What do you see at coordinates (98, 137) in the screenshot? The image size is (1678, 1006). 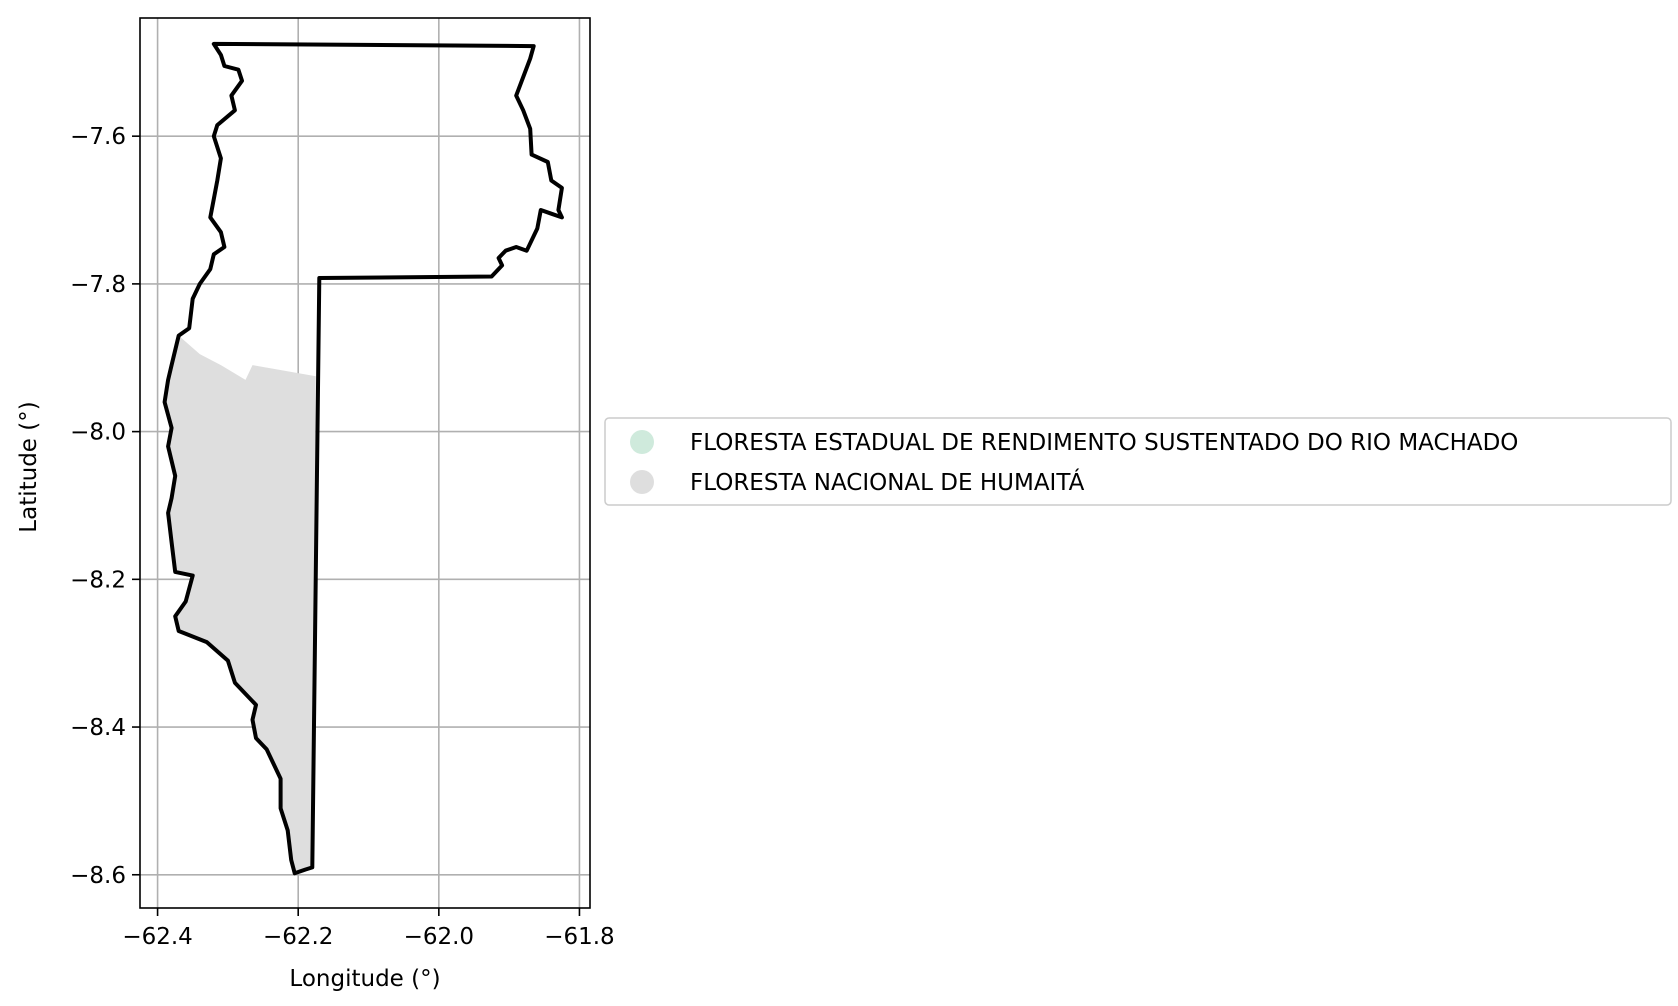 I see `y-tick-label: −7.6` at bounding box center [98, 137].